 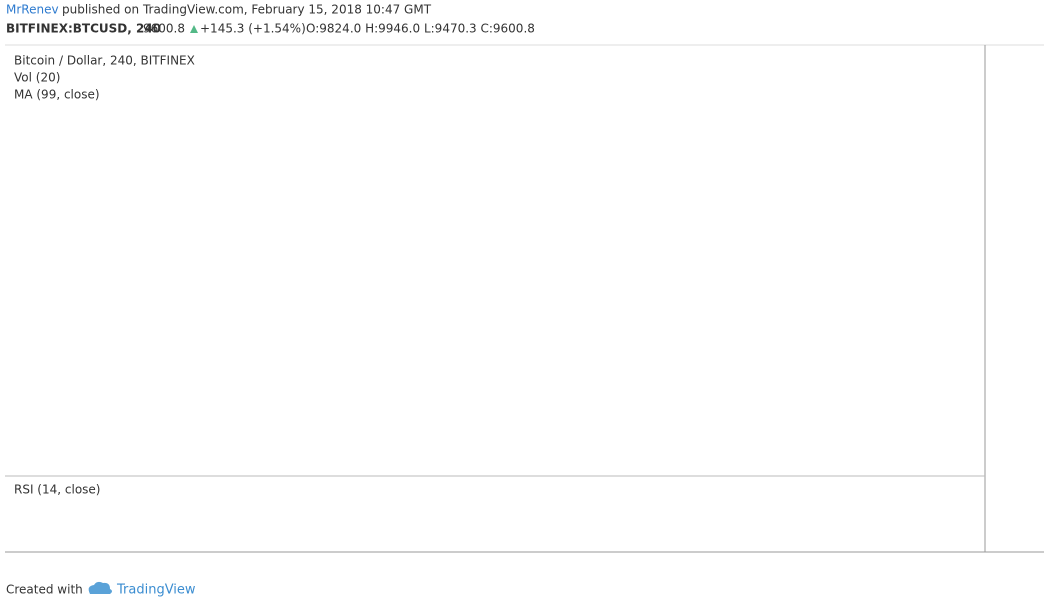 I want to click on change: +145.3 (+1.54%), so click(x=253, y=29).